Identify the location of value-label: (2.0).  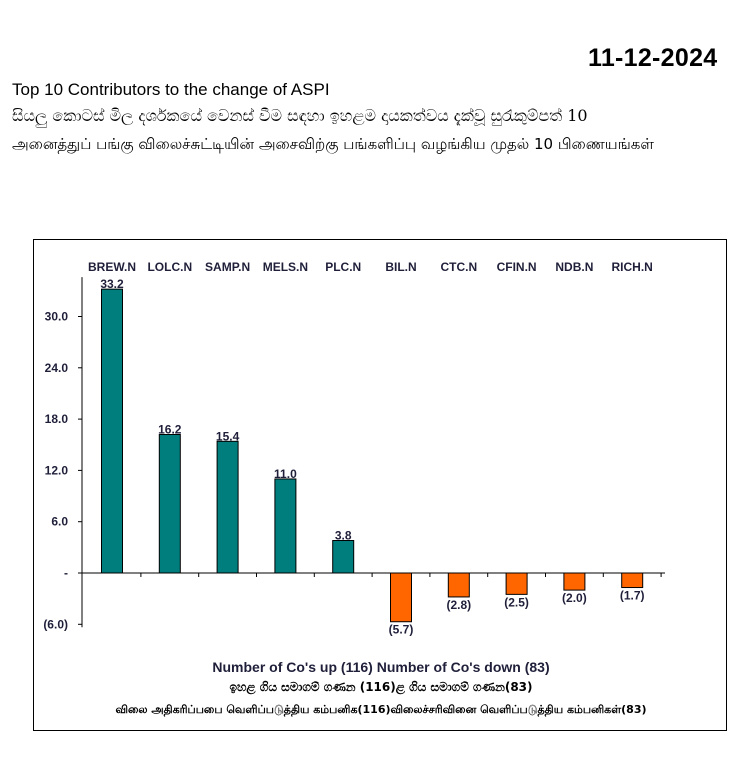
(574, 598).